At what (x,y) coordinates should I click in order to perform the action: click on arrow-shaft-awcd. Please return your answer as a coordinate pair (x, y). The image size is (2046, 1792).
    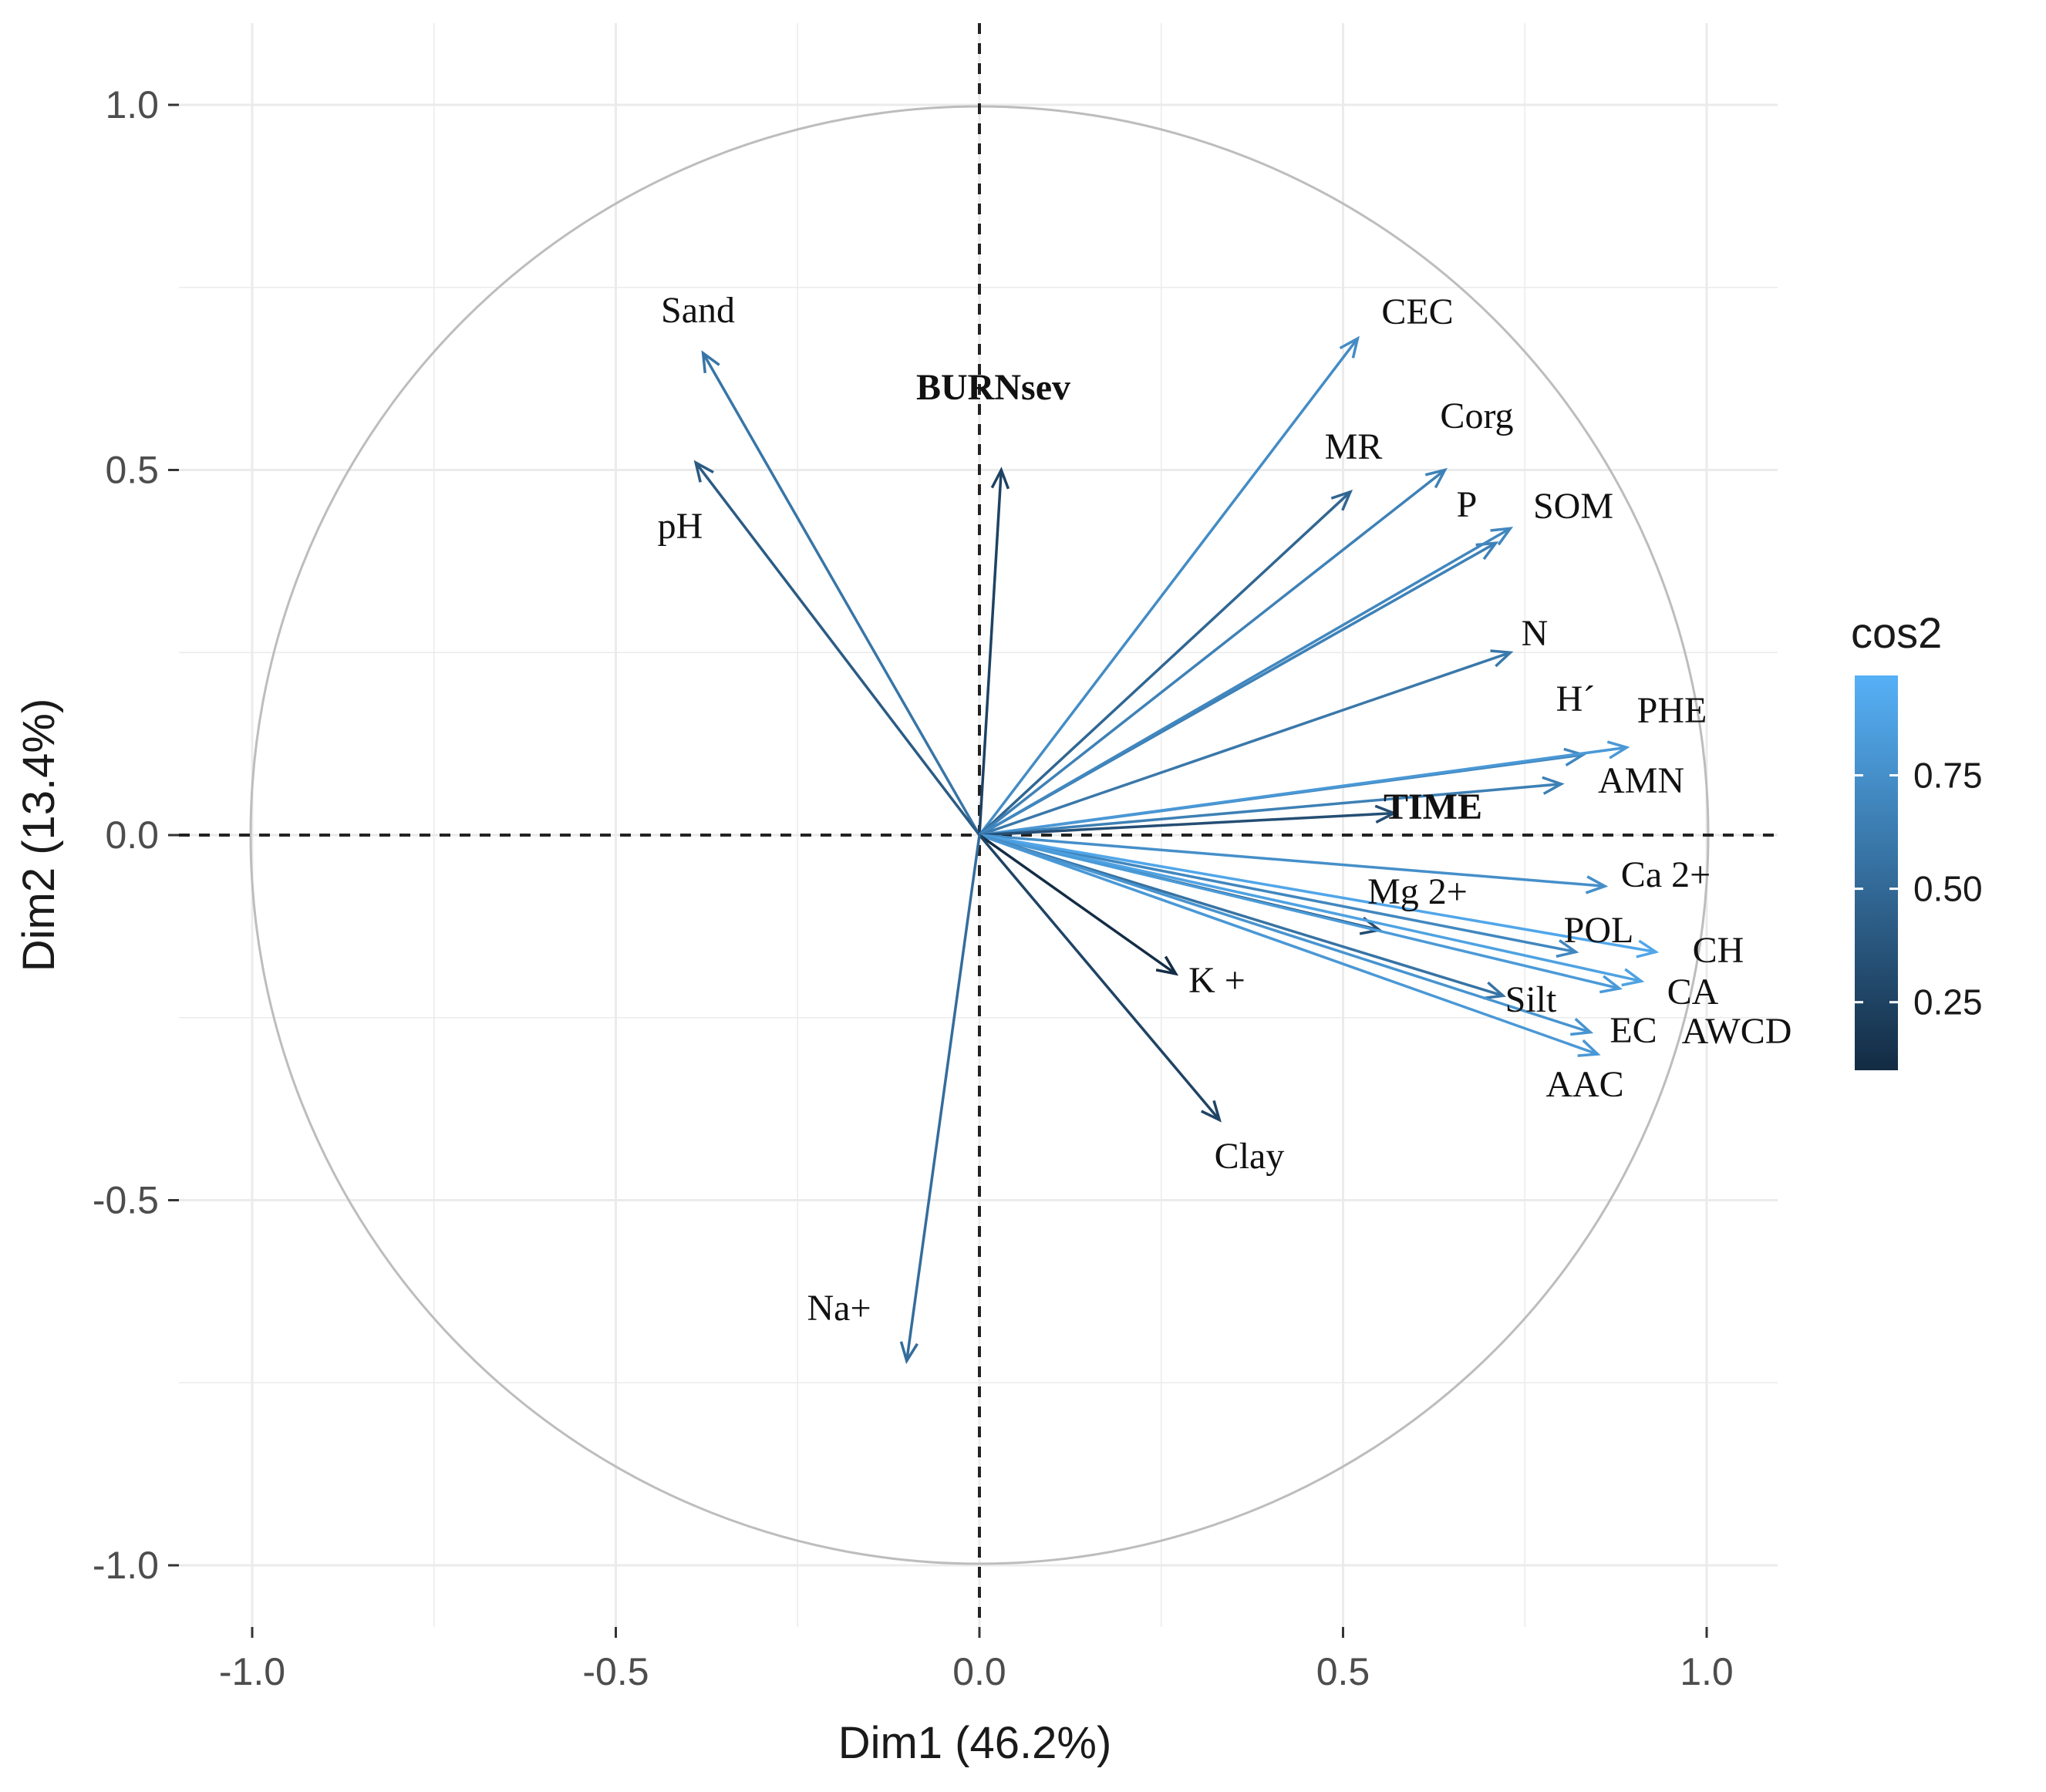
    Looking at the image, I should click on (1299, 912).